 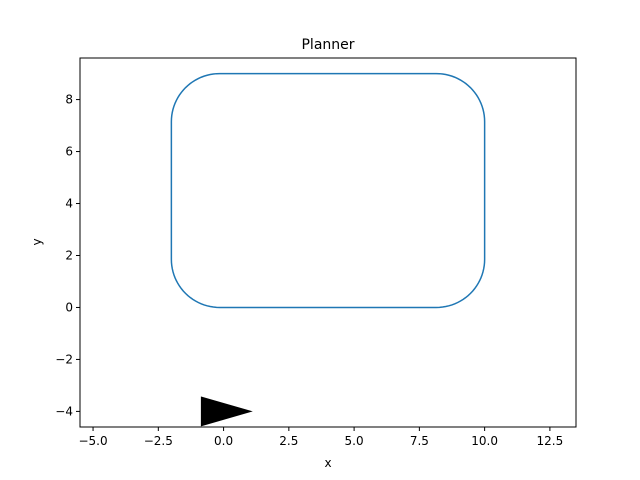 I want to click on y-tick-label: −2, so click(x=64, y=359).